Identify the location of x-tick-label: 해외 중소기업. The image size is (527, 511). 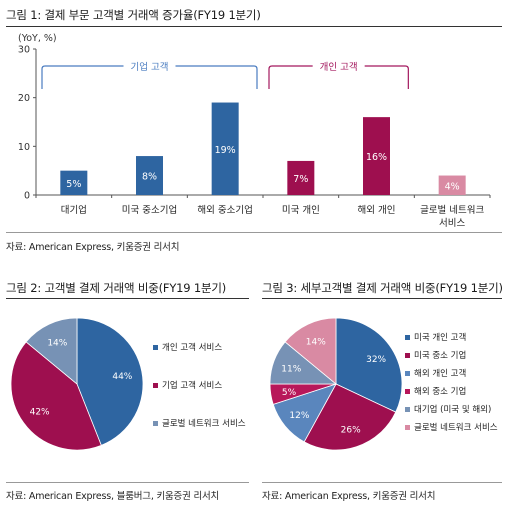
(224, 210).